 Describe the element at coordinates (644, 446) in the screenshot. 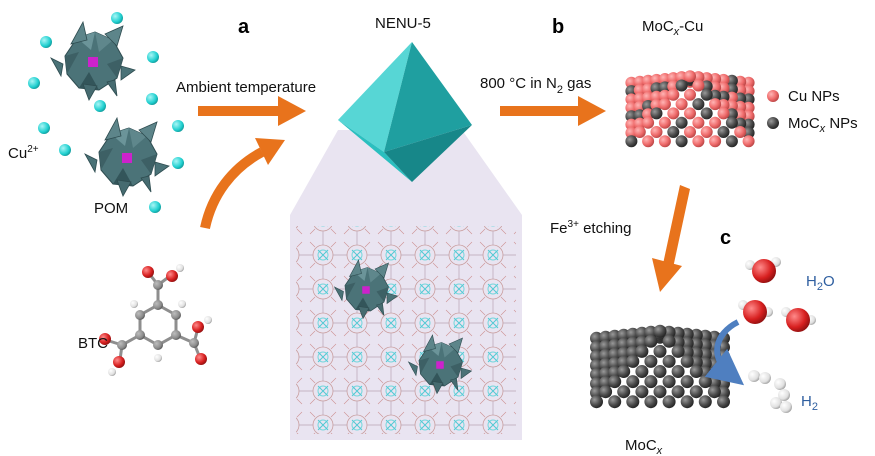

I see `mocx-label: MoCx` at that location.